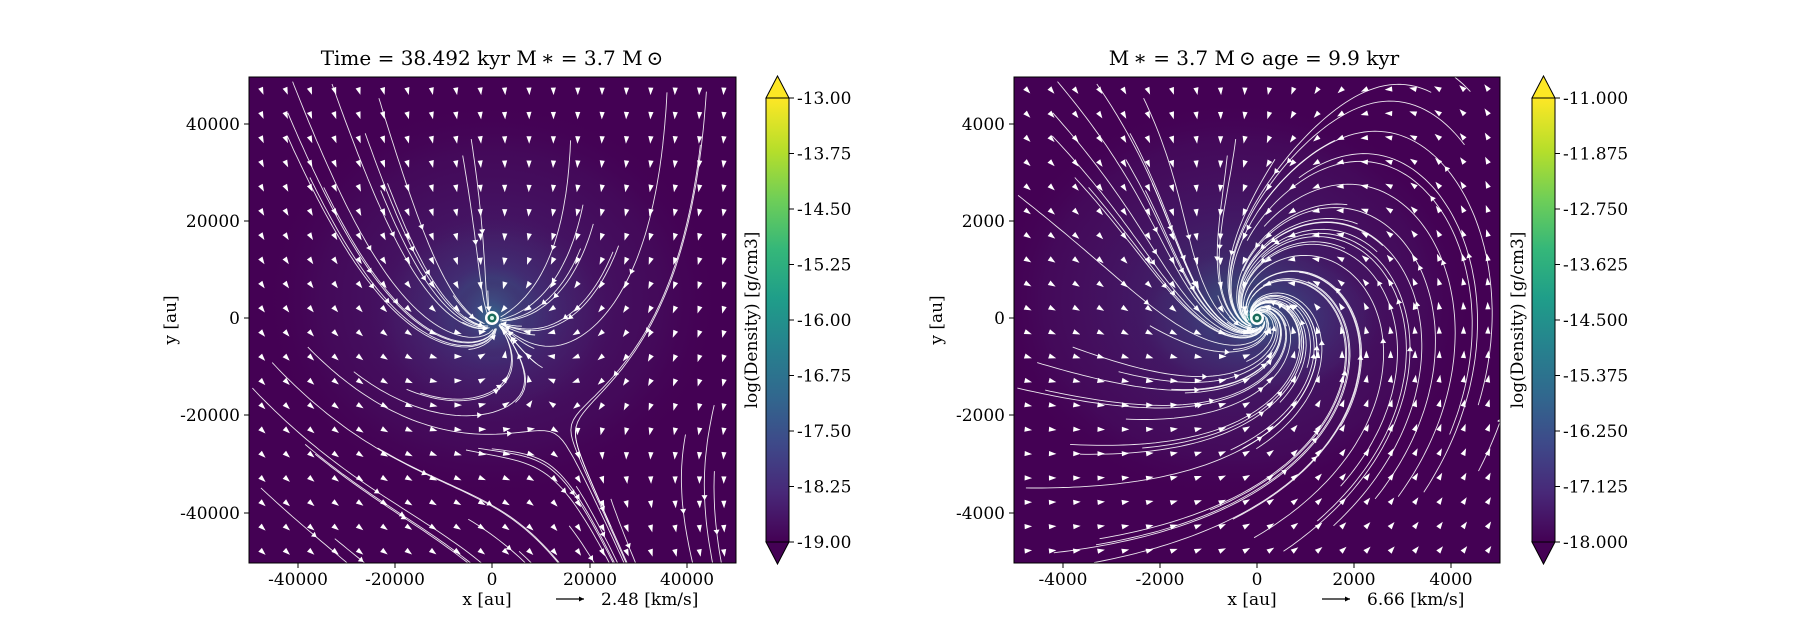 Image resolution: width=1800 pixels, height=630 pixels. Describe the element at coordinates (1450, 580) in the screenshot. I see `x-tick-label: 4000` at that location.